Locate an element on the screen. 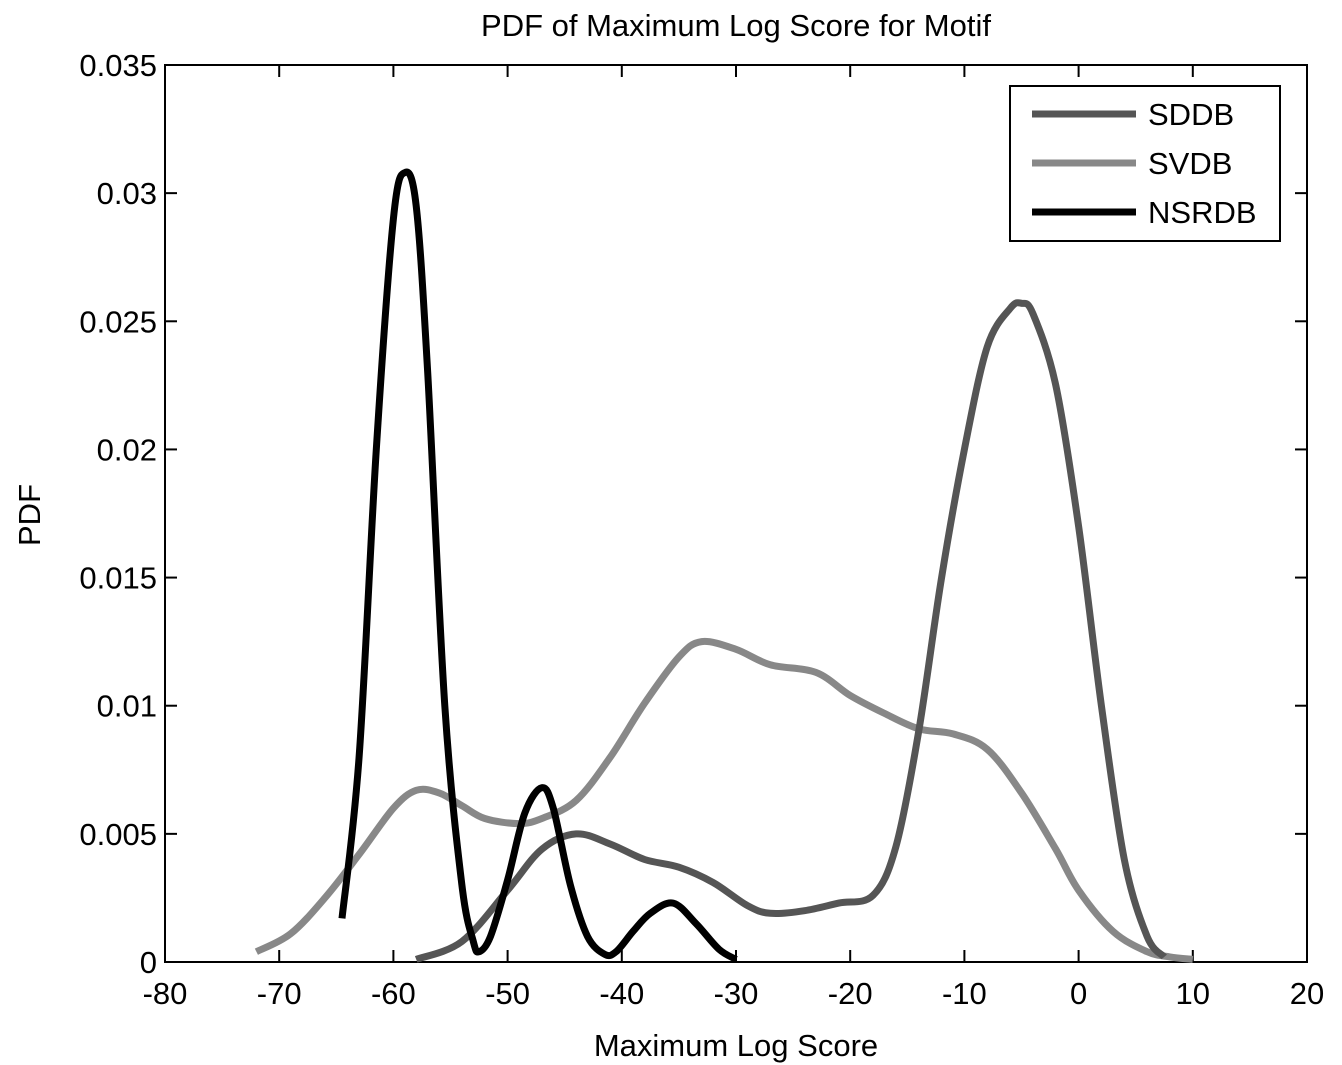  y-tick-label: 0.02 is located at coordinates (127, 449).